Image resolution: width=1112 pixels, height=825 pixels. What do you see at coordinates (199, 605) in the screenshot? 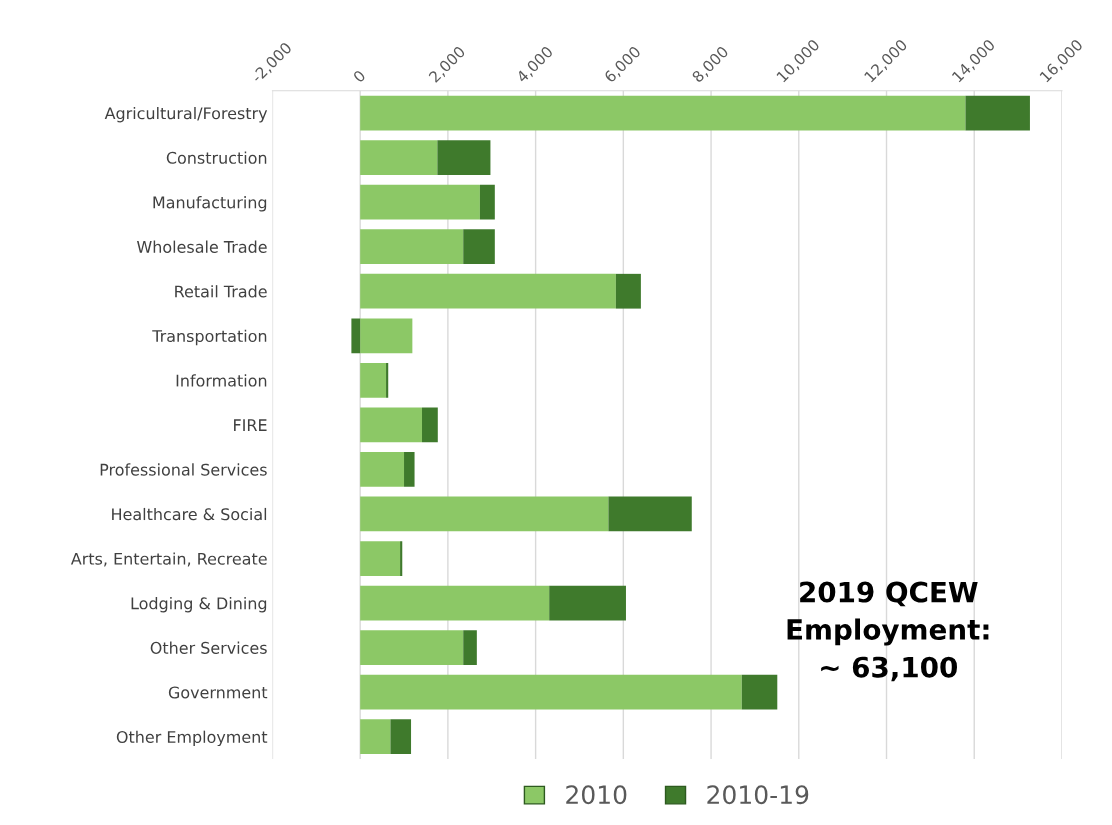
I see `y-tick-label: Lodging & Dining` at bounding box center [199, 605].